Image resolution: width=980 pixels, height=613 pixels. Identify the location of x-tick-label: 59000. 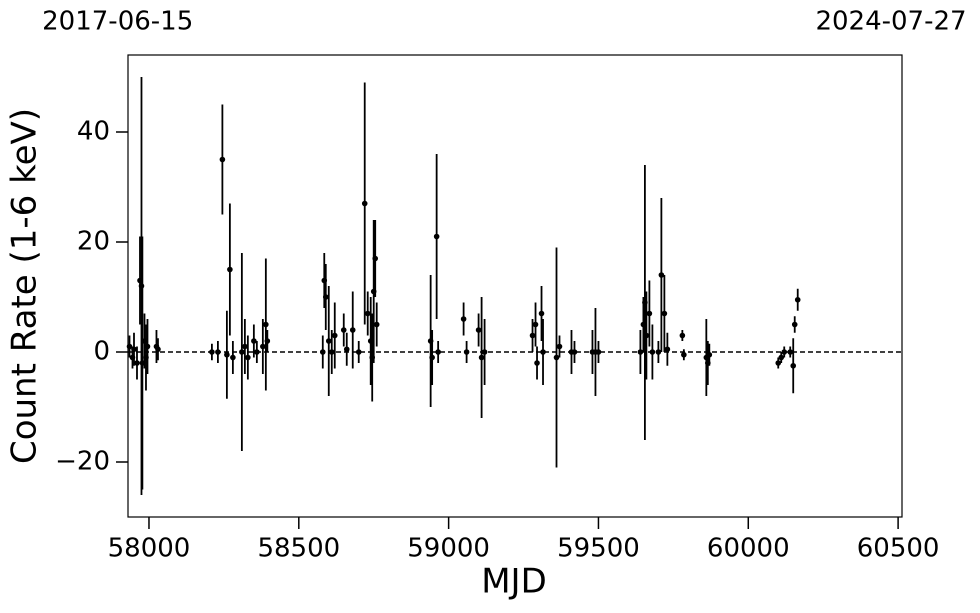
(448, 549).